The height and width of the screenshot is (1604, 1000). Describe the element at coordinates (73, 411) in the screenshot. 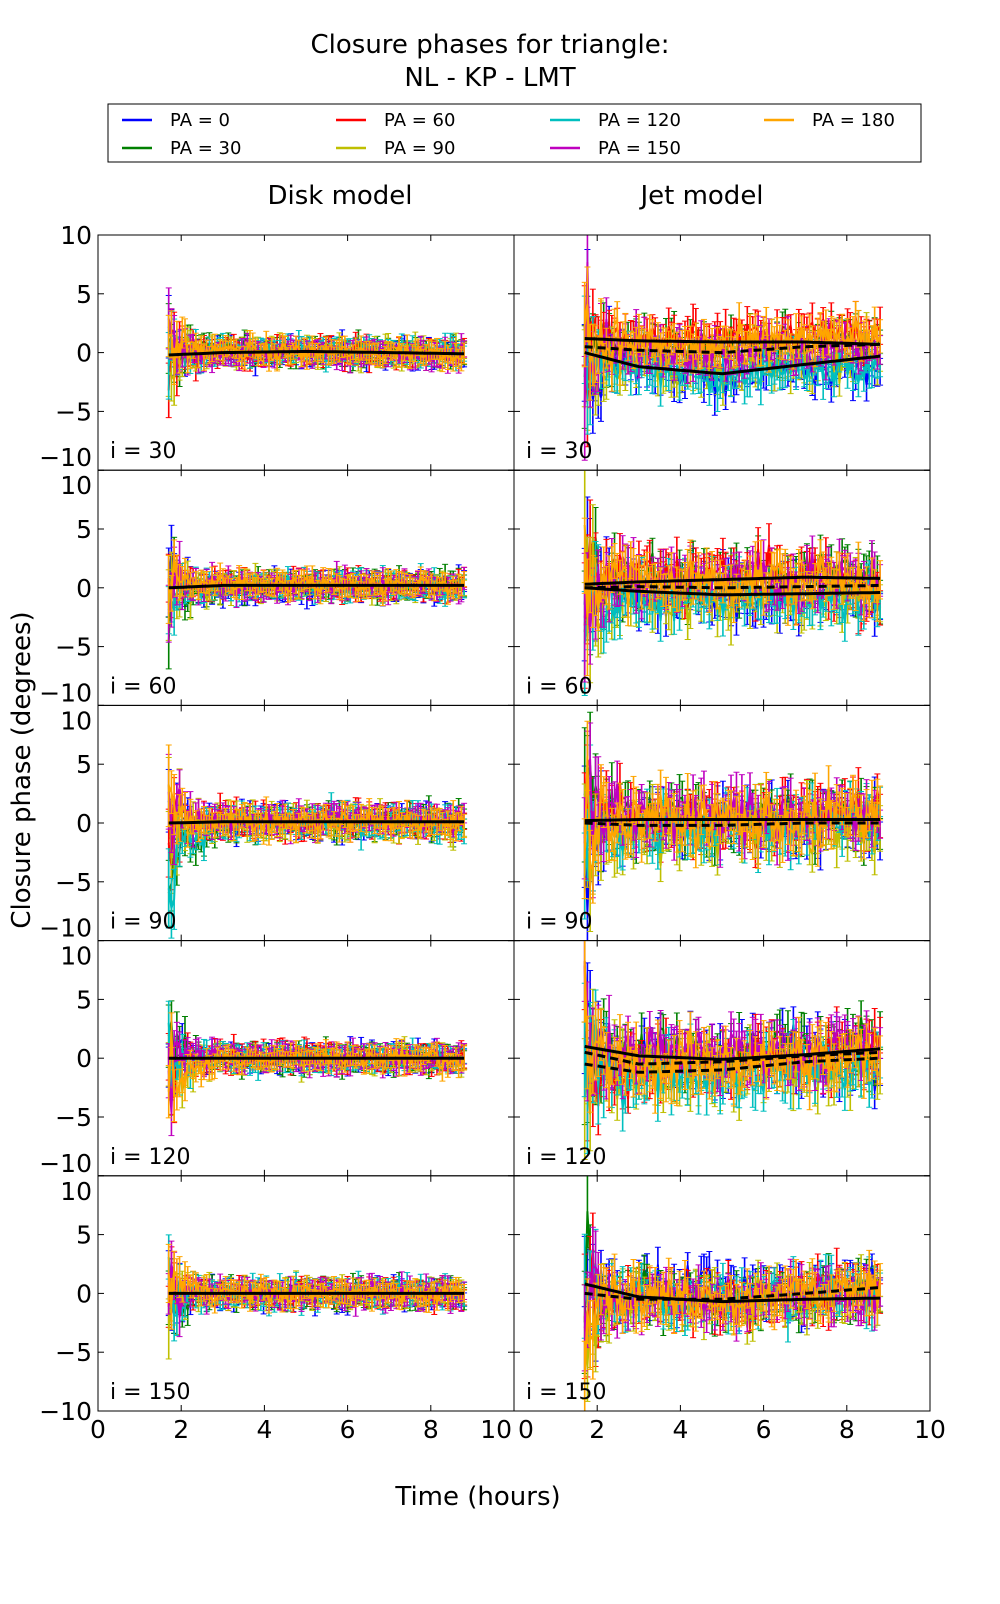

I see `y-tick-label: −5` at that location.